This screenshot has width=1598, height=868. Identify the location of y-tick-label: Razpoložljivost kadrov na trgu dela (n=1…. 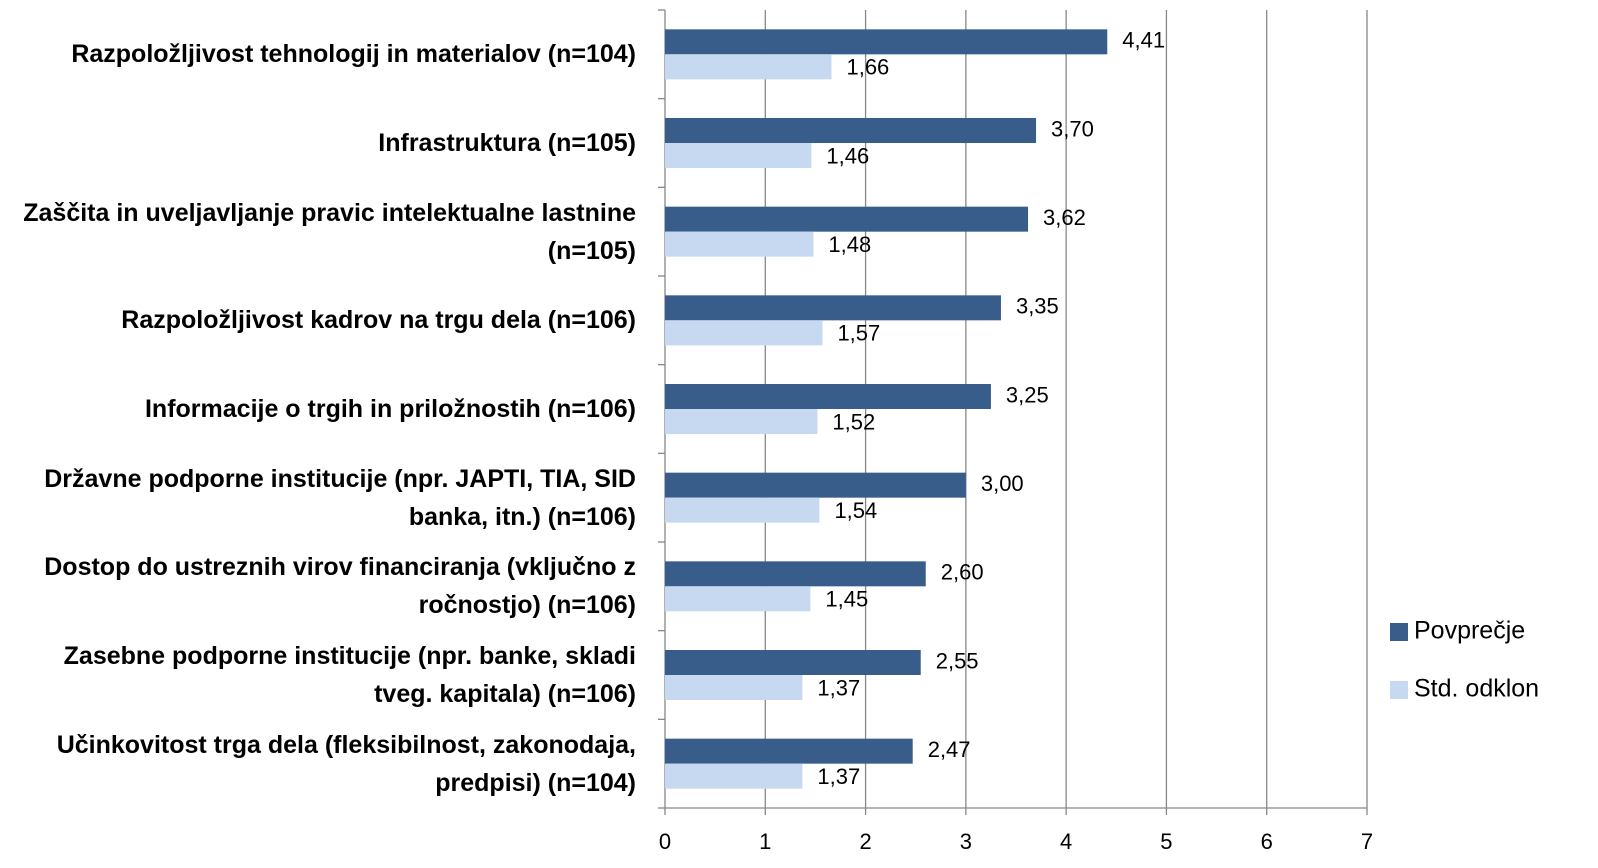
(378, 320).